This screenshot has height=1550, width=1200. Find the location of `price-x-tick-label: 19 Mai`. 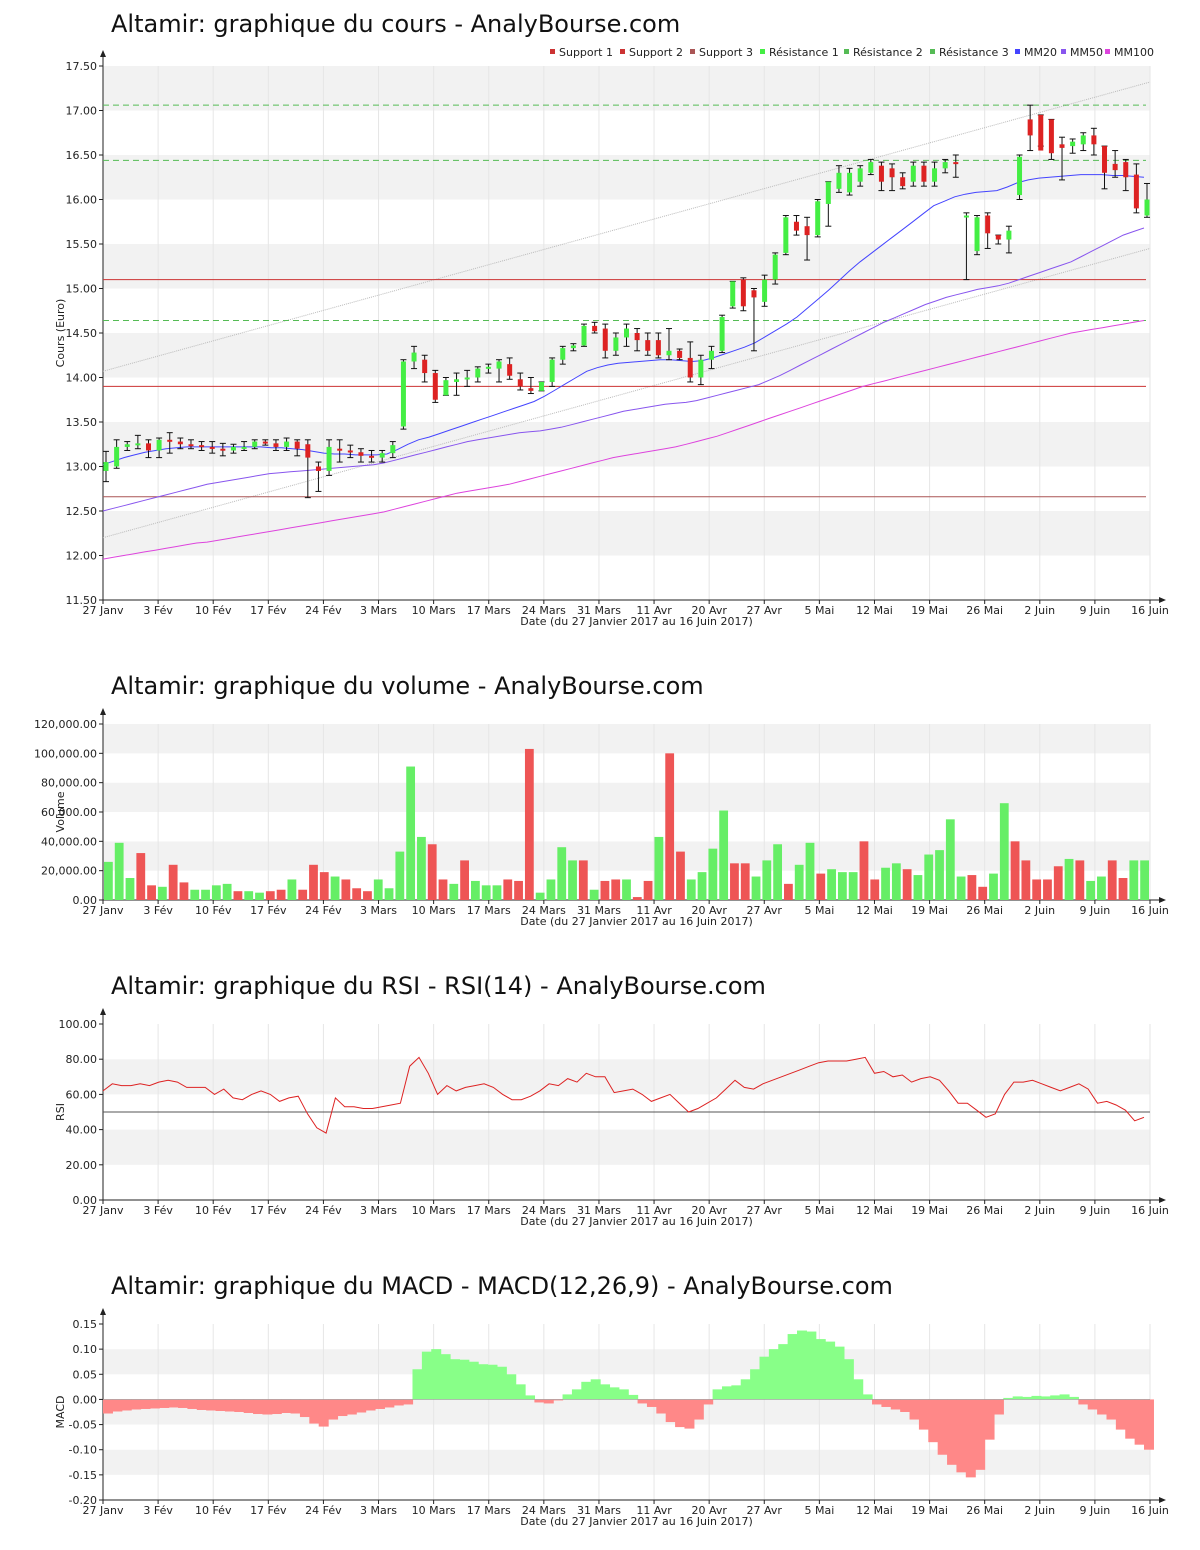

price-x-tick-label: 19 Mai is located at coordinates (929, 610).